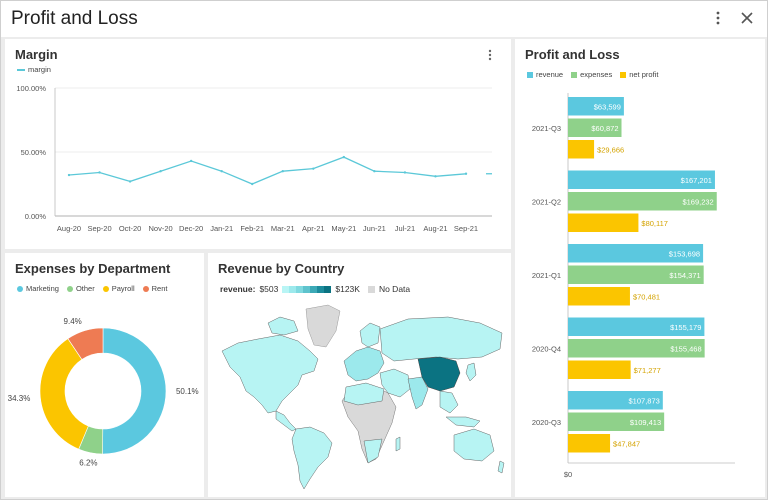 This screenshot has height=500, width=768. I want to click on legend-label: revenue, so click(550, 74).